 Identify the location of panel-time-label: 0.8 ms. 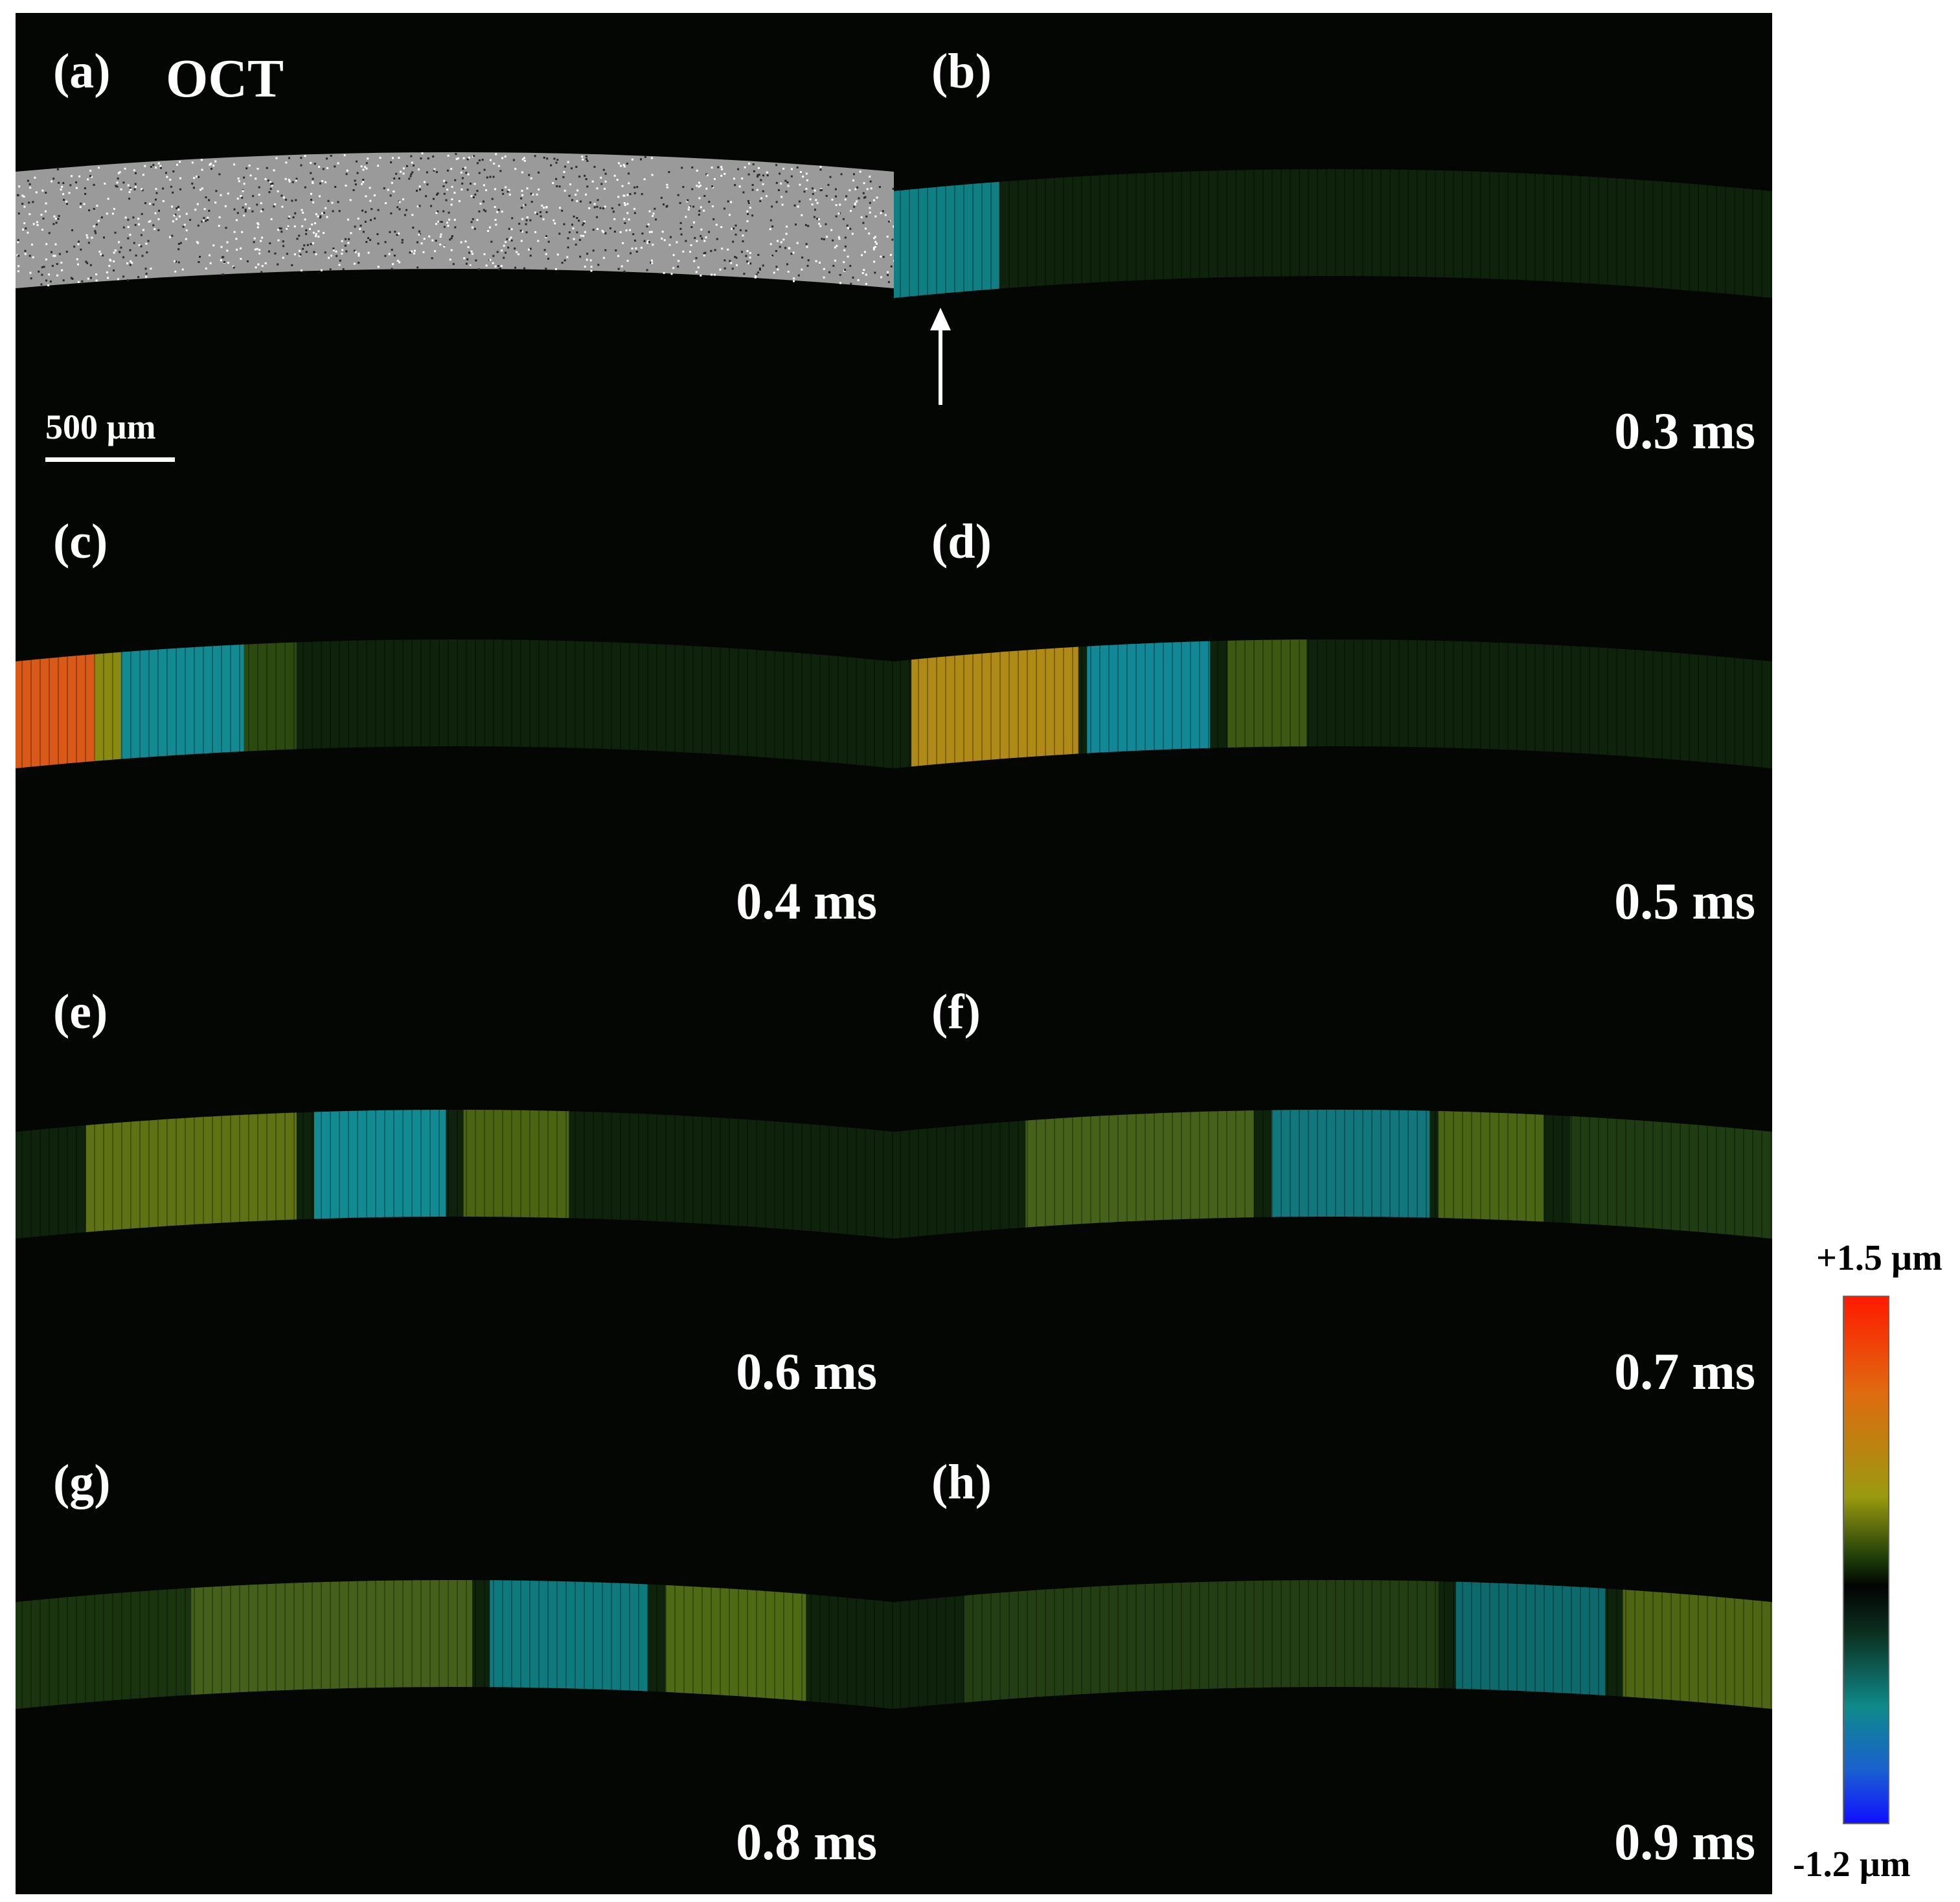
(806, 1842).